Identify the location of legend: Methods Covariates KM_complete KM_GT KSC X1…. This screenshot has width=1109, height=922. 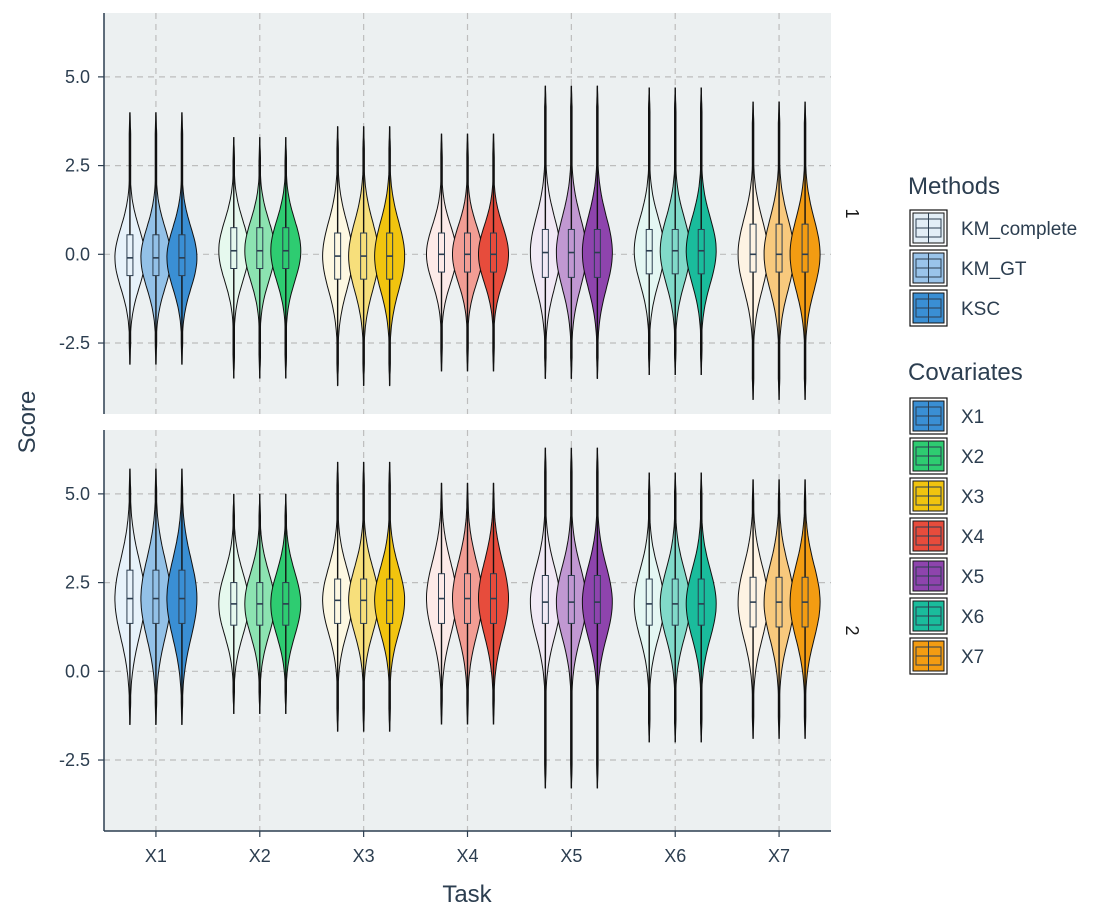
(992, 424).